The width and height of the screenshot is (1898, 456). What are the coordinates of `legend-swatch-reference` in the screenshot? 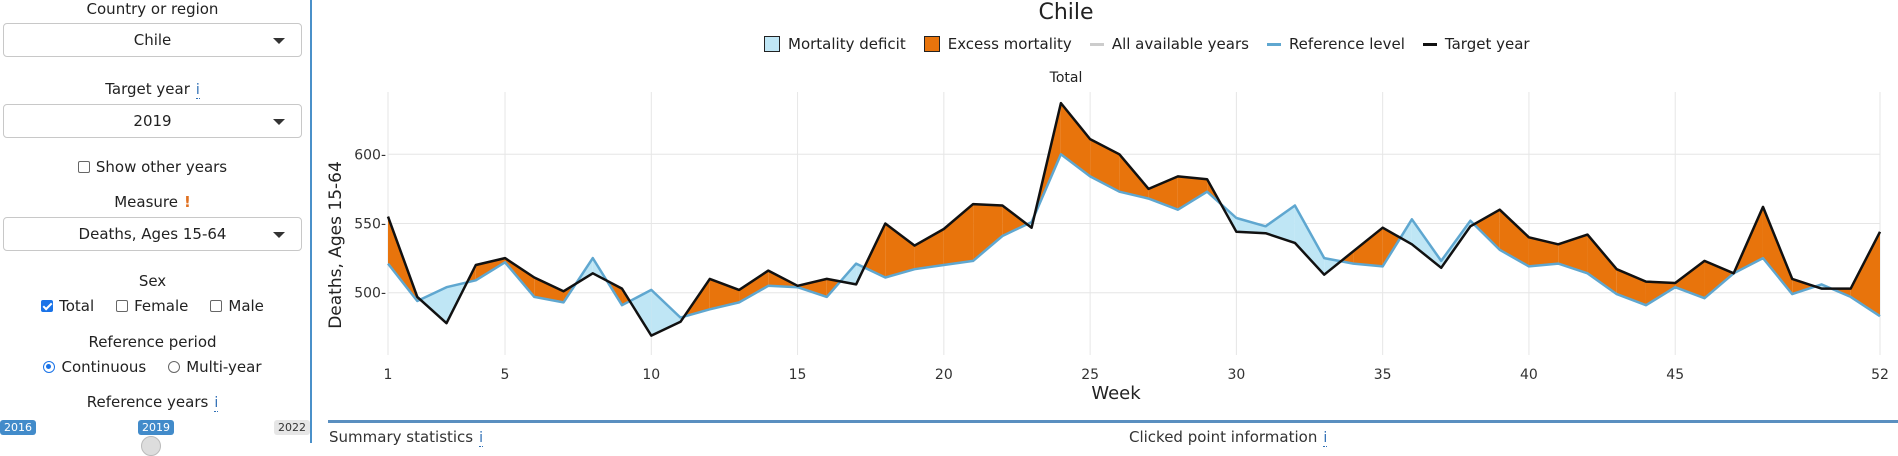 It's located at (1273, 44).